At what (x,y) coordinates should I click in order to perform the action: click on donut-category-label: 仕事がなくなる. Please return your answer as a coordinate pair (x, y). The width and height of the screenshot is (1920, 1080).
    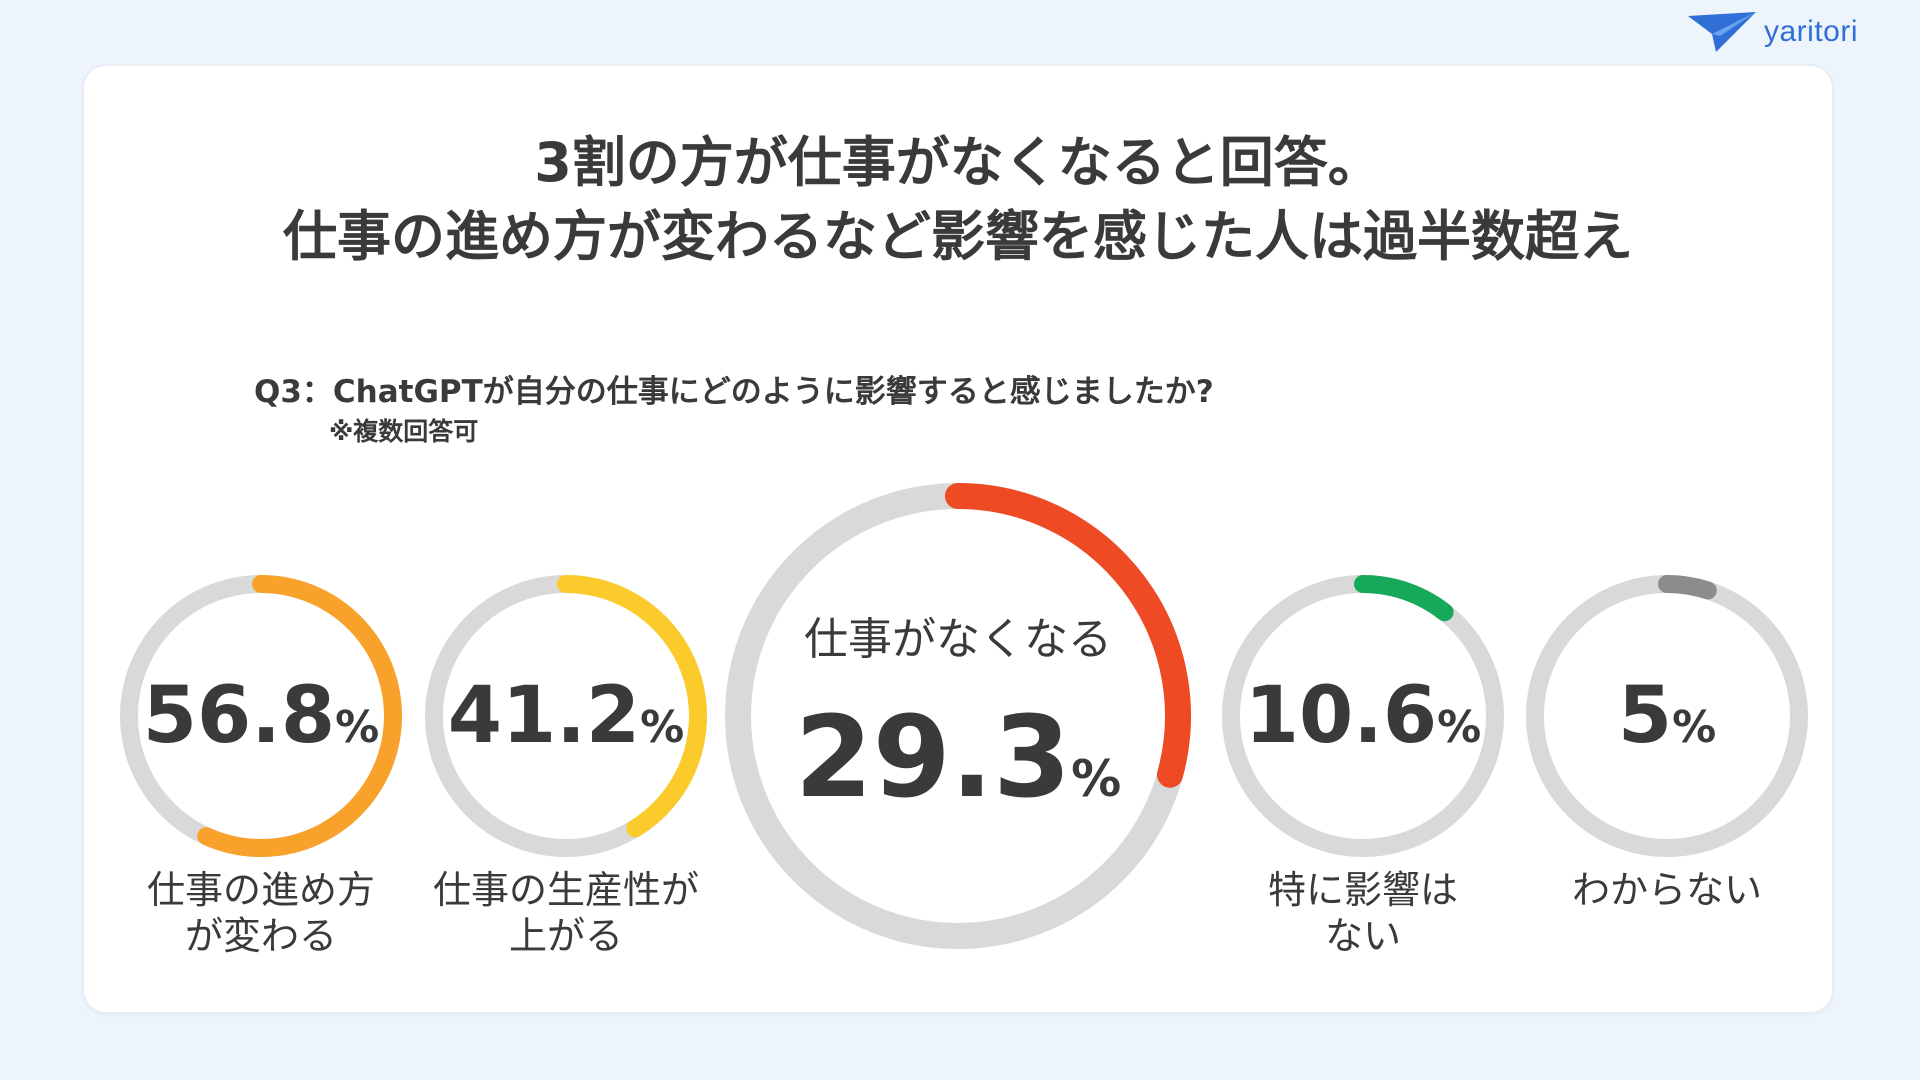
    Looking at the image, I should click on (958, 639).